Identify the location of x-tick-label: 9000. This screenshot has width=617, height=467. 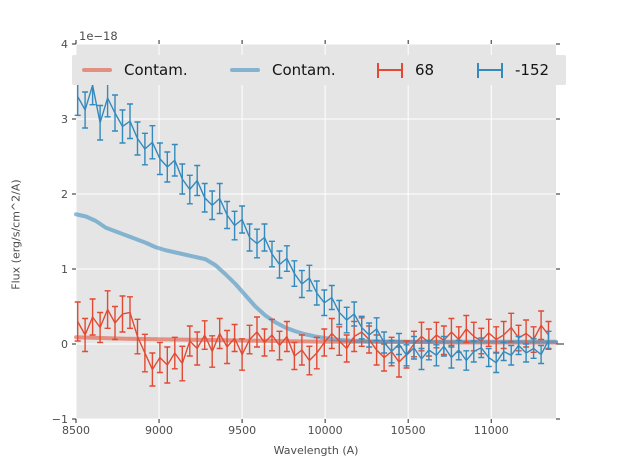
(159, 430).